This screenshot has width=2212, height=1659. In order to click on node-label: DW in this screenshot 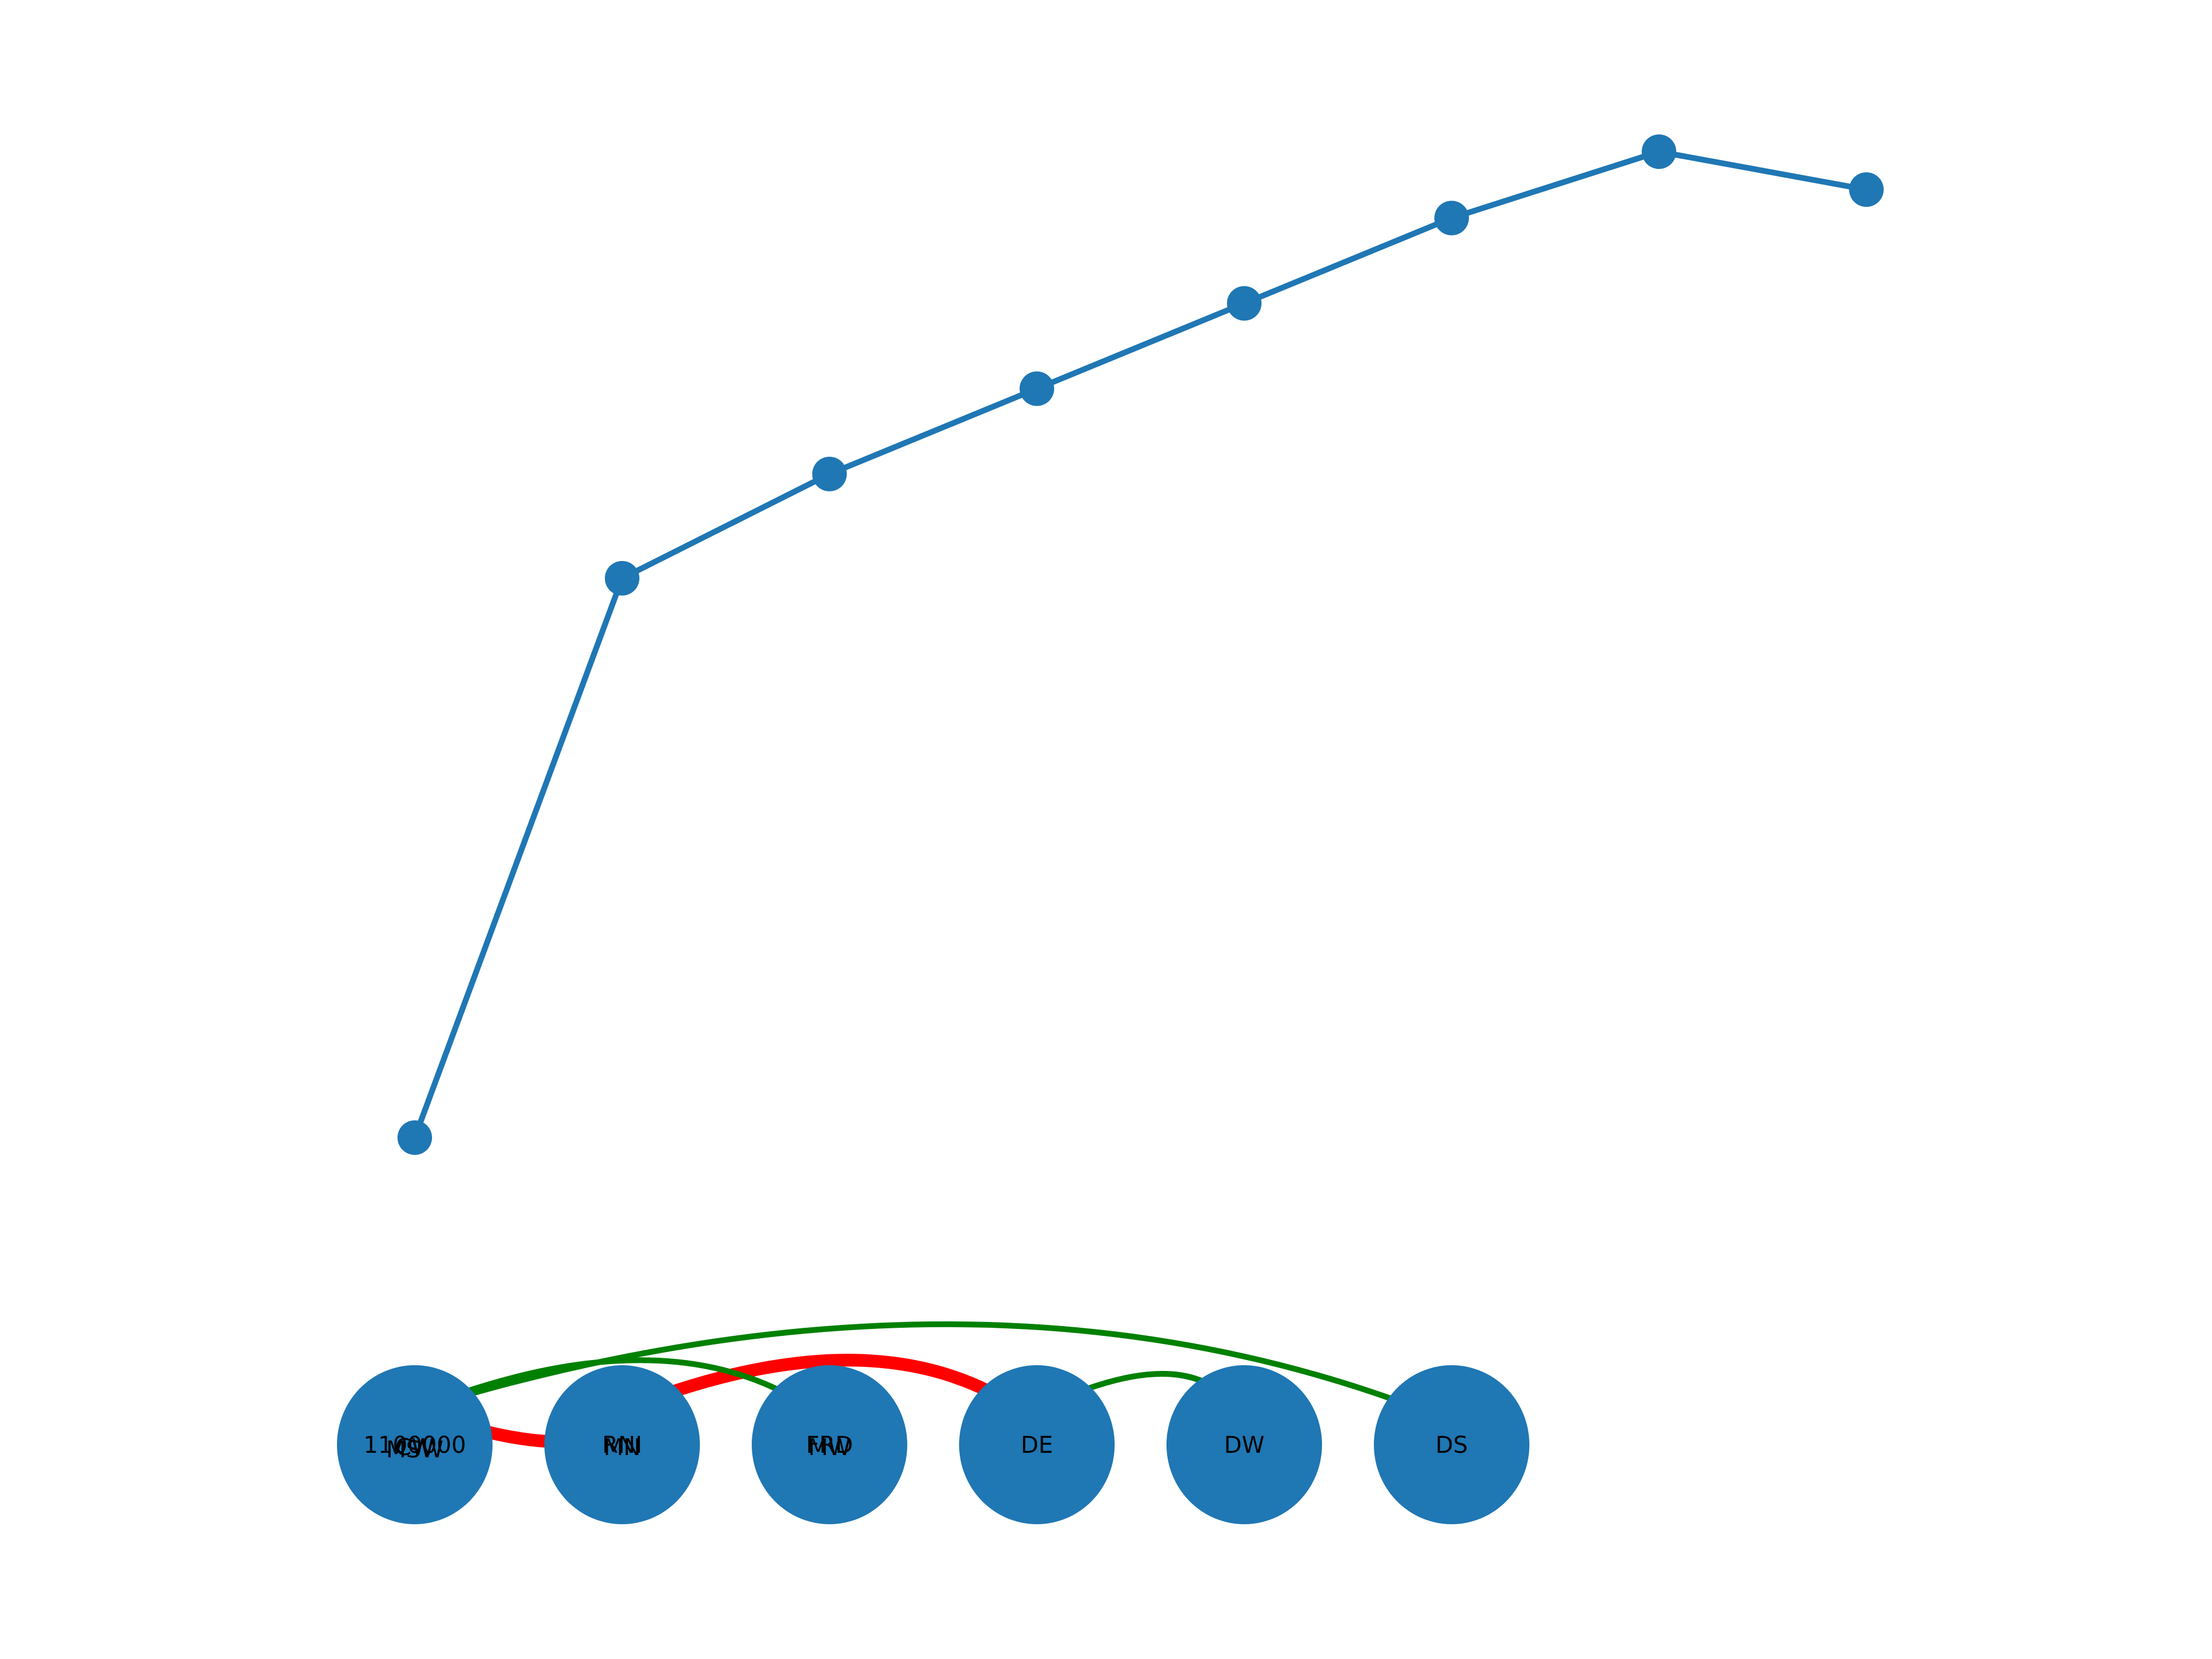, I will do `click(1244, 1445)`.